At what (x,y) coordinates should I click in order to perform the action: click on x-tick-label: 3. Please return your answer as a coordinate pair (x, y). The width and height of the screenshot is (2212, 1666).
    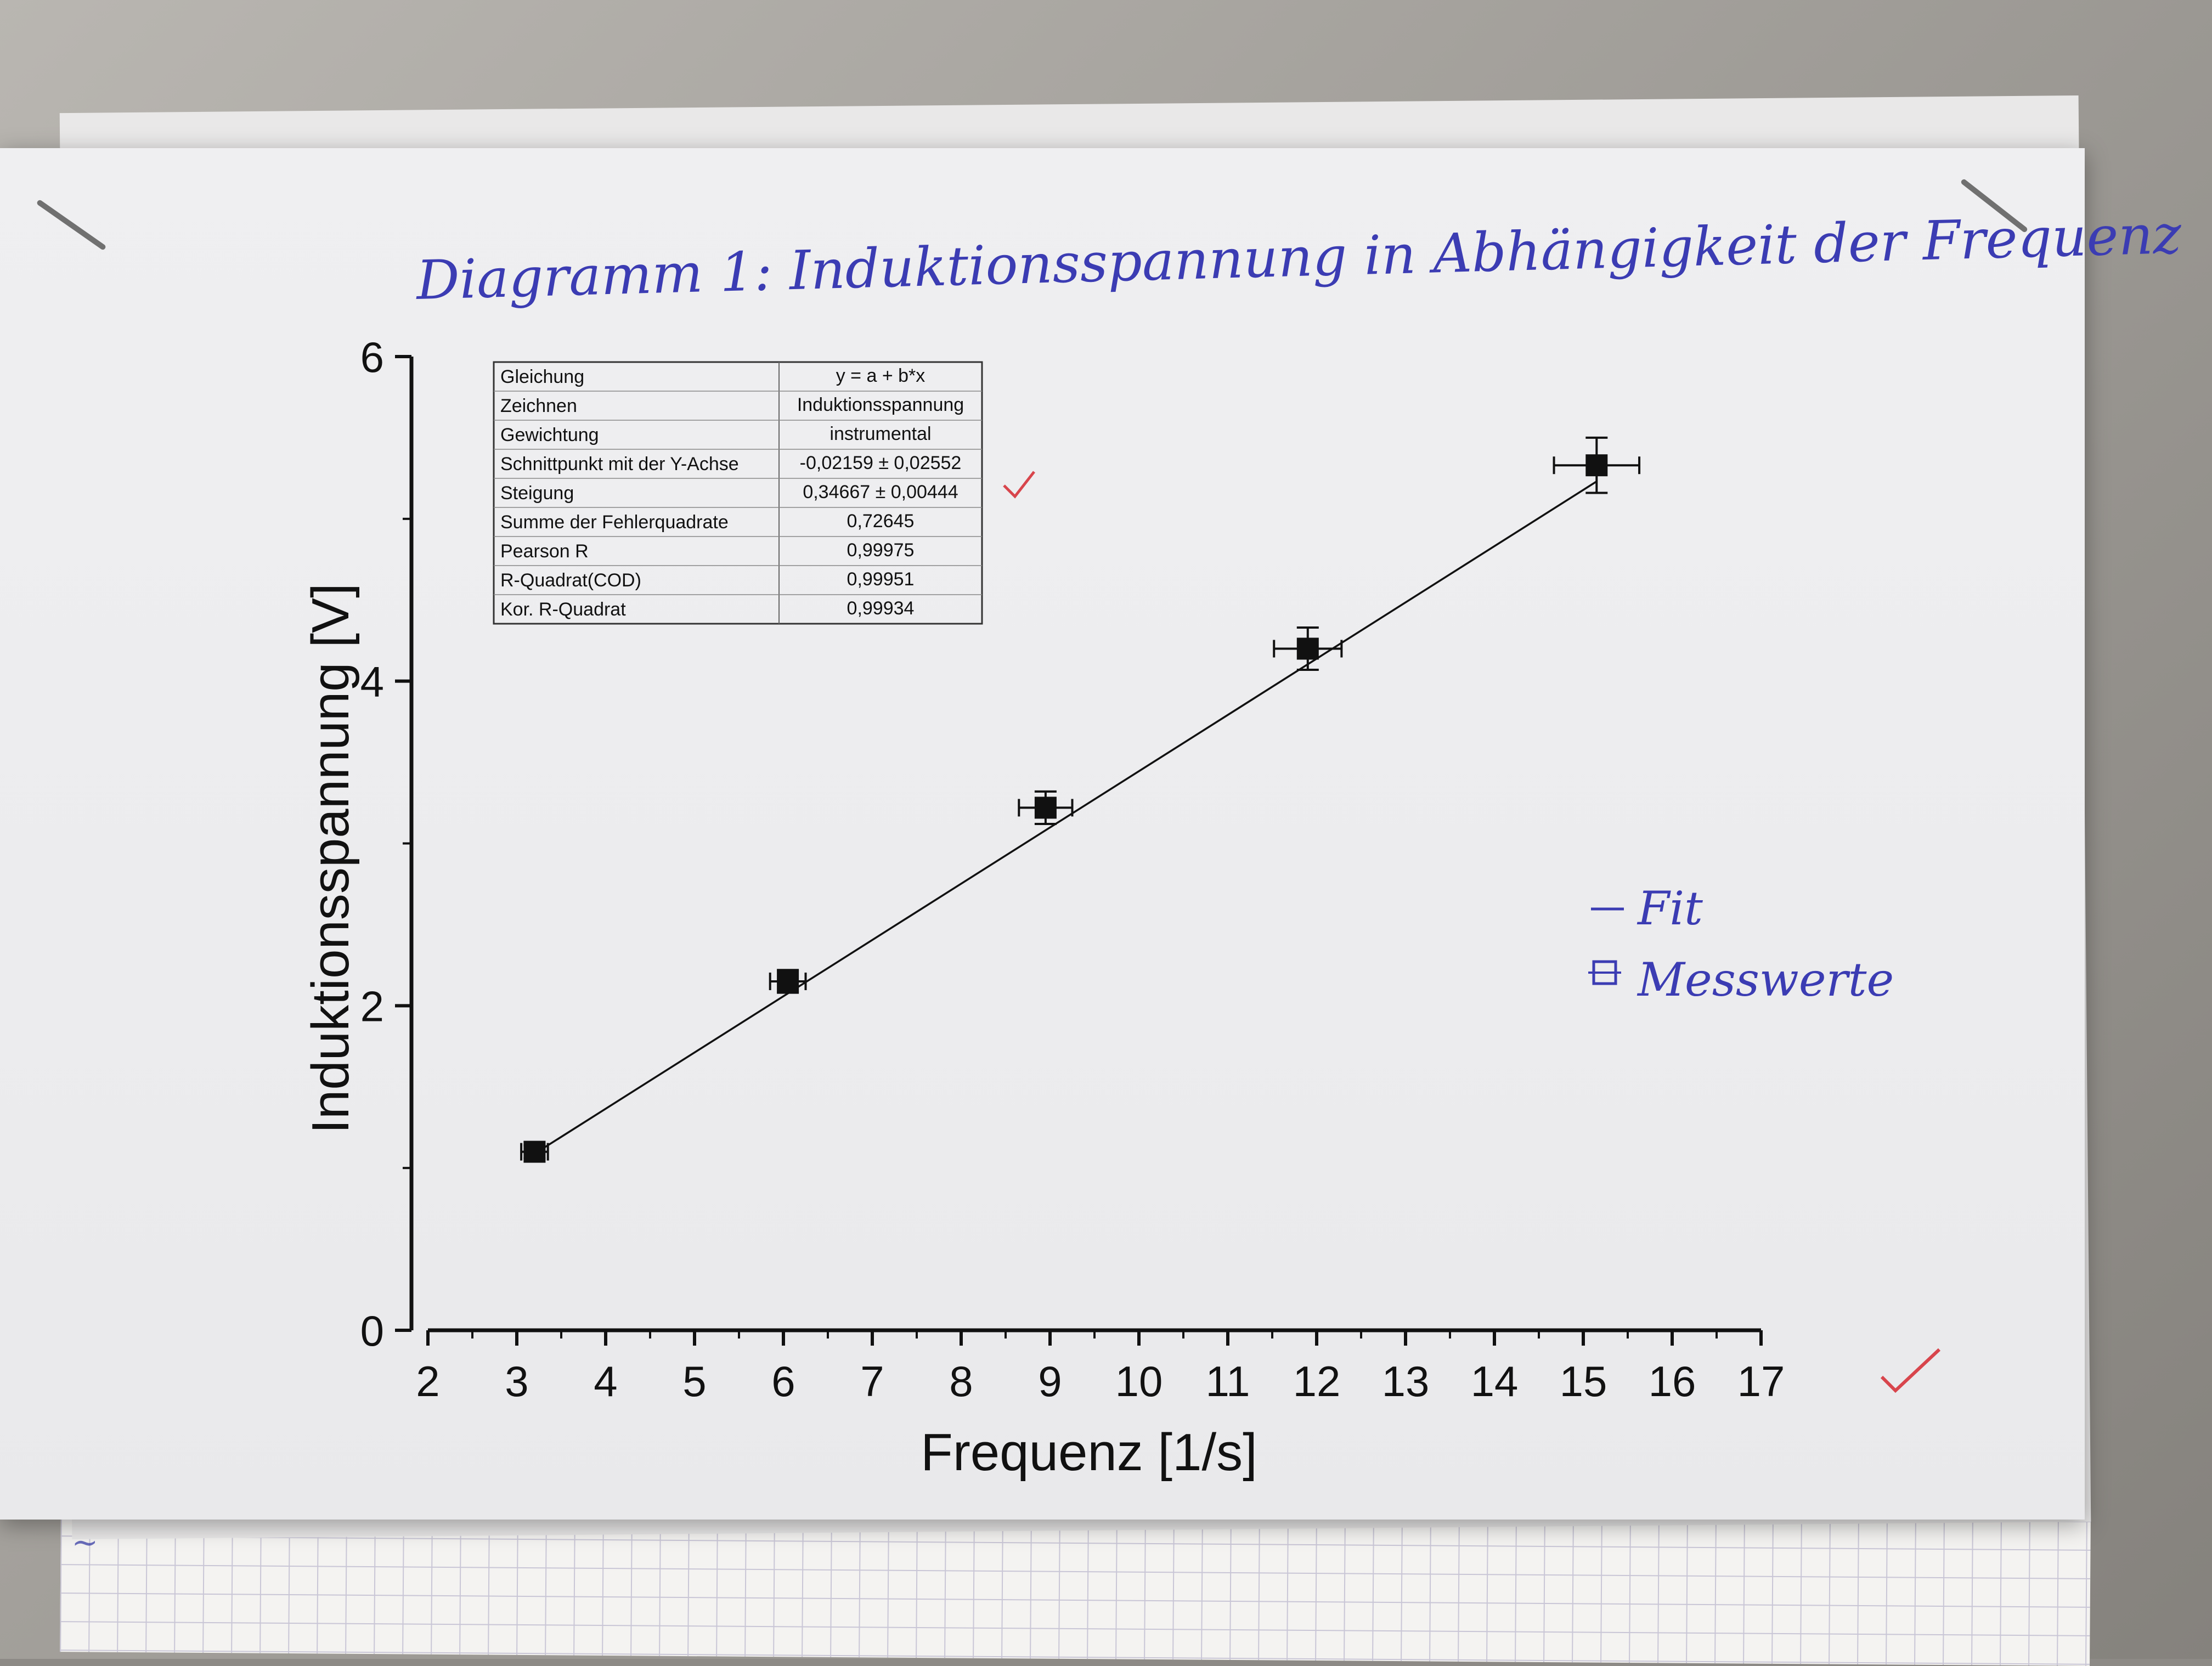
    Looking at the image, I should click on (516, 1381).